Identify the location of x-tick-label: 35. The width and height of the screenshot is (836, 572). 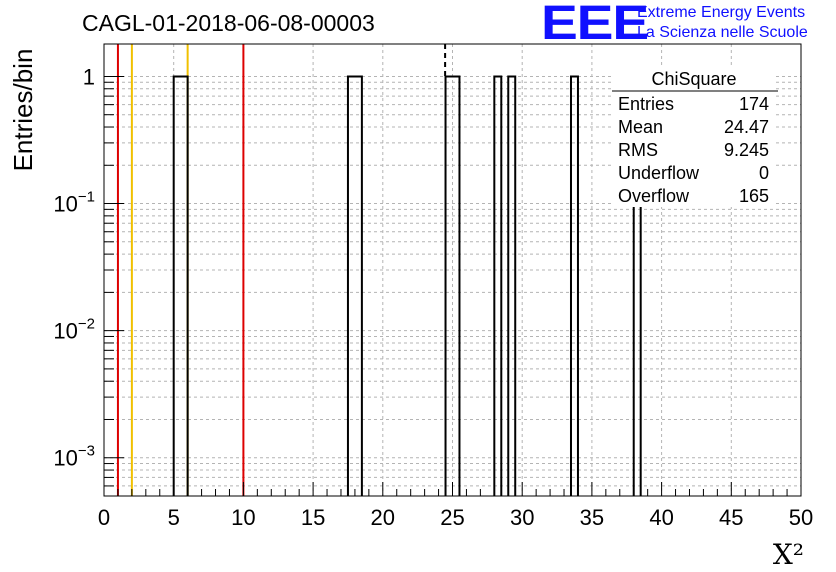
(592, 517).